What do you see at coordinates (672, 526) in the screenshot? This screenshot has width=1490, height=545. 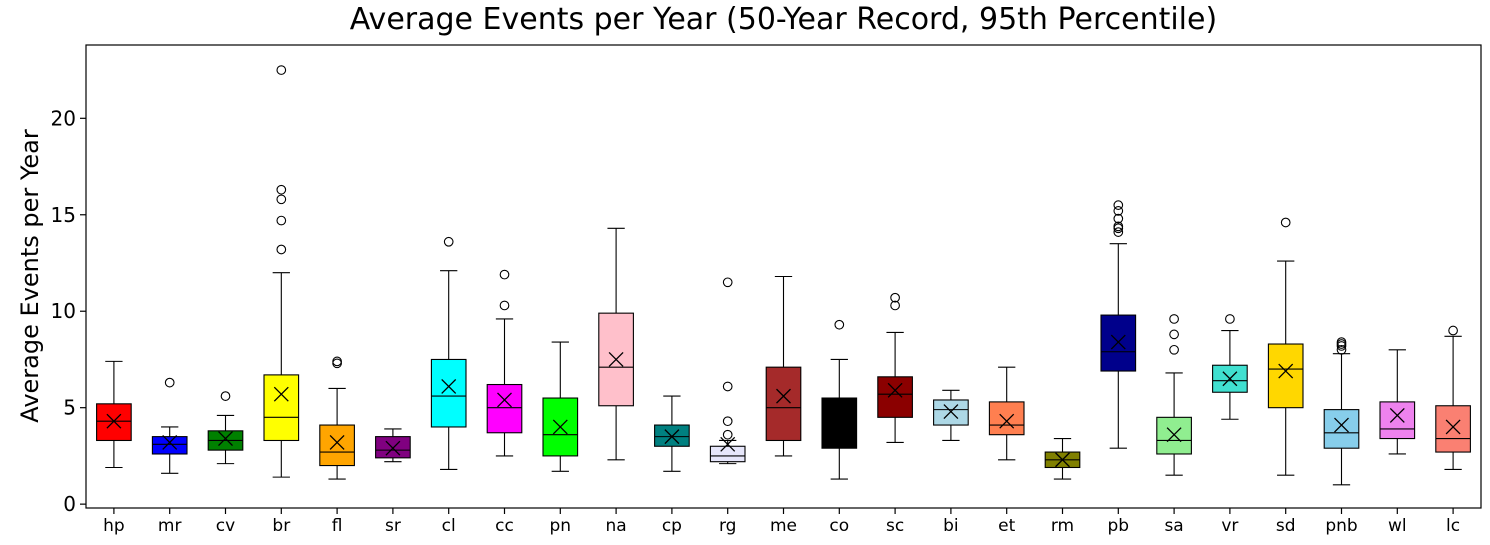 I see `x-tick-label: cp` at bounding box center [672, 526].